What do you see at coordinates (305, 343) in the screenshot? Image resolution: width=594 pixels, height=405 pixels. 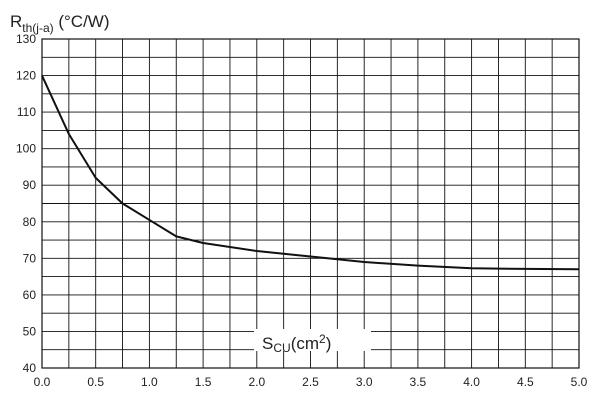 I see `x-axis-title-unit: (cm` at bounding box center [305, 343].